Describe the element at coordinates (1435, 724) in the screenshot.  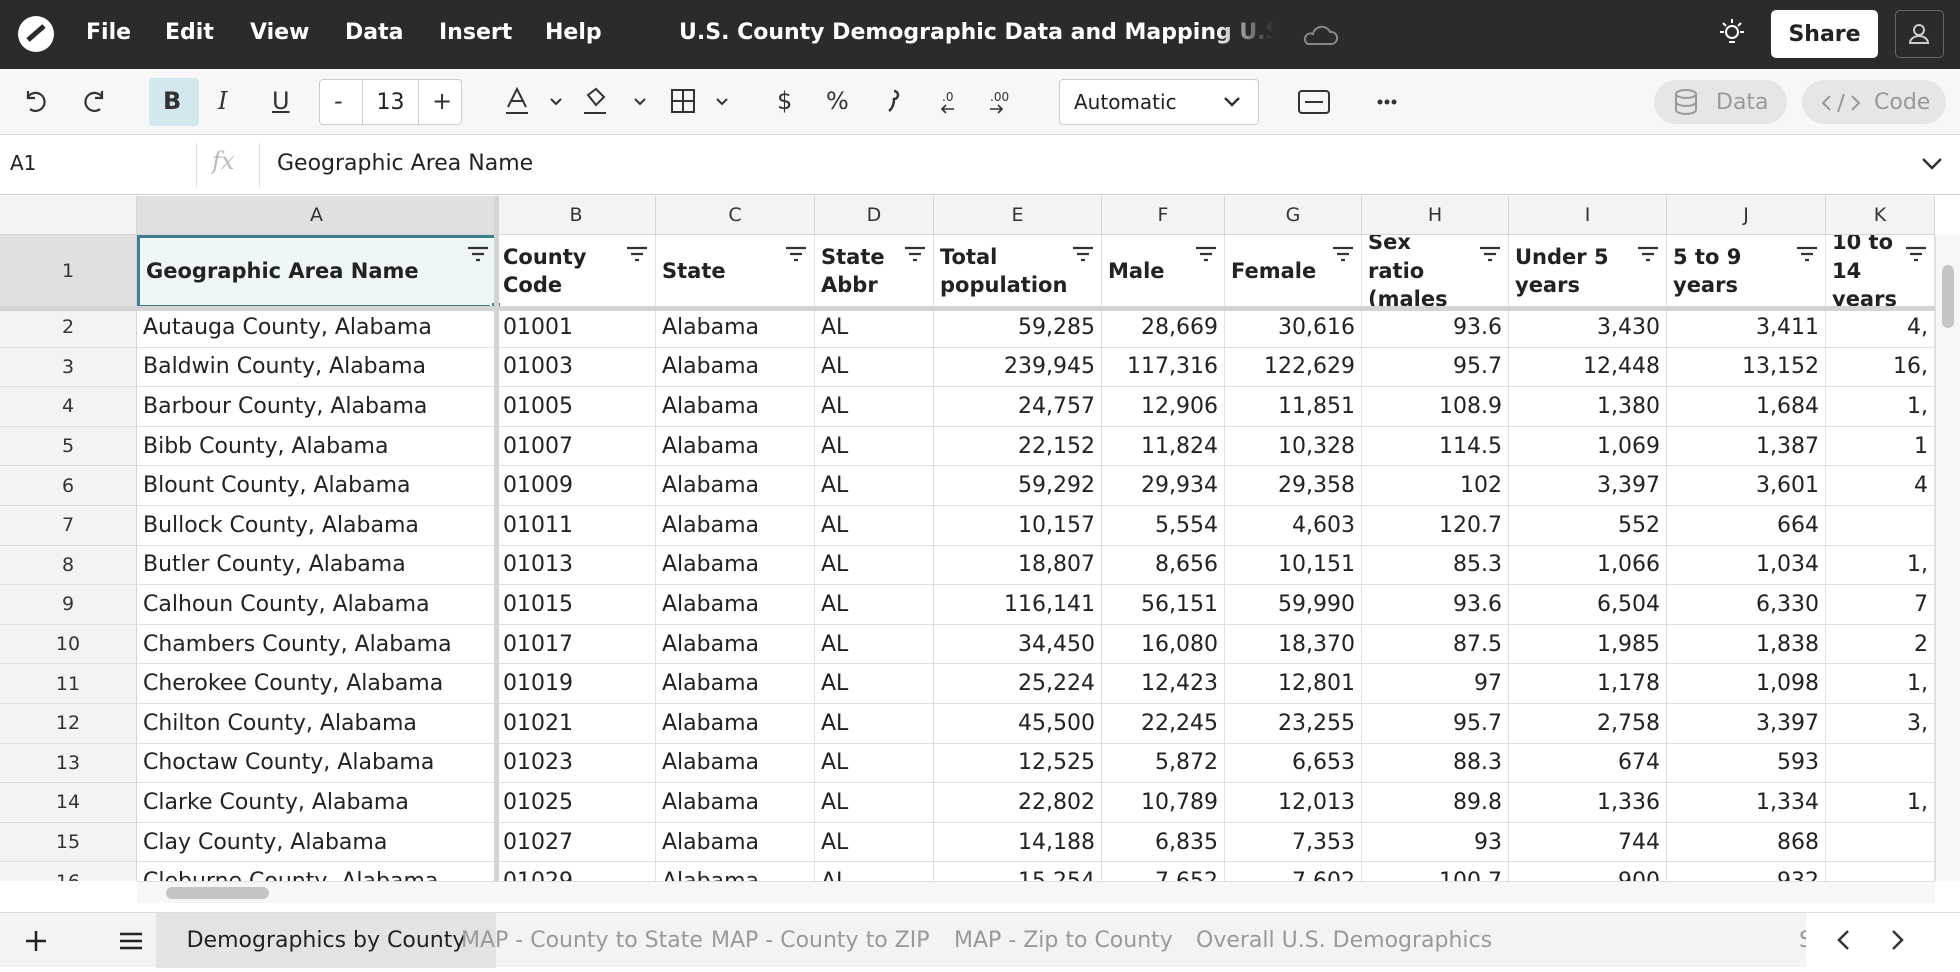
I see `cell: 95.7` at that location.